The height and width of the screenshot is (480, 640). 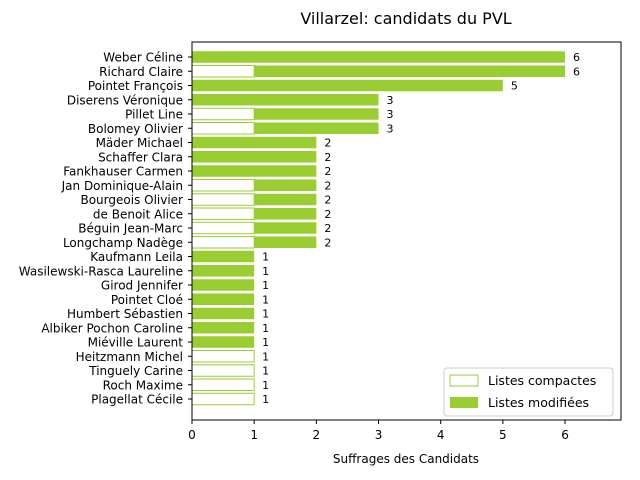 I want to click on y-tick-label: Girod Jennifer, so click(x=142, y=286).